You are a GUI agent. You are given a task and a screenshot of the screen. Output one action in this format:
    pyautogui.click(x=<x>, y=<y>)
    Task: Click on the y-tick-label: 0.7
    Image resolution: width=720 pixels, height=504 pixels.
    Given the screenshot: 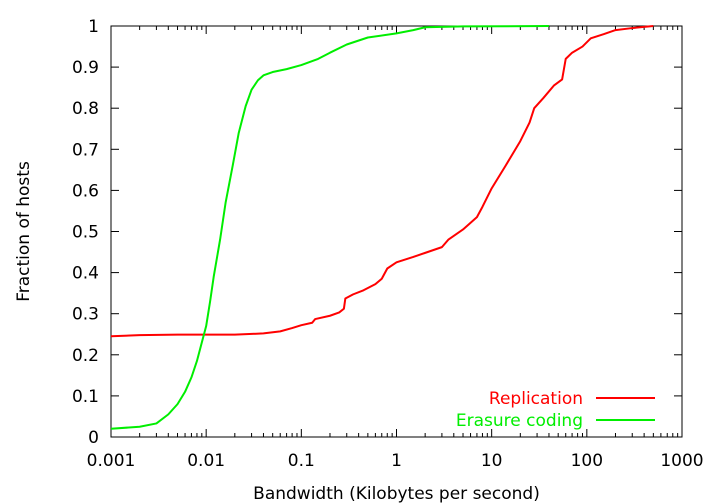 What is the action you would take?
    pyautogui.click(x=85, y=150)
    